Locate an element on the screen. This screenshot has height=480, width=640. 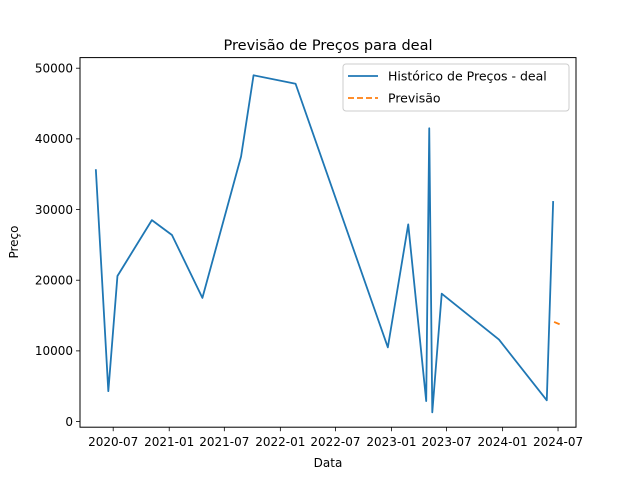
y-tick-label: 50000 is located at coordinates (54, 69).